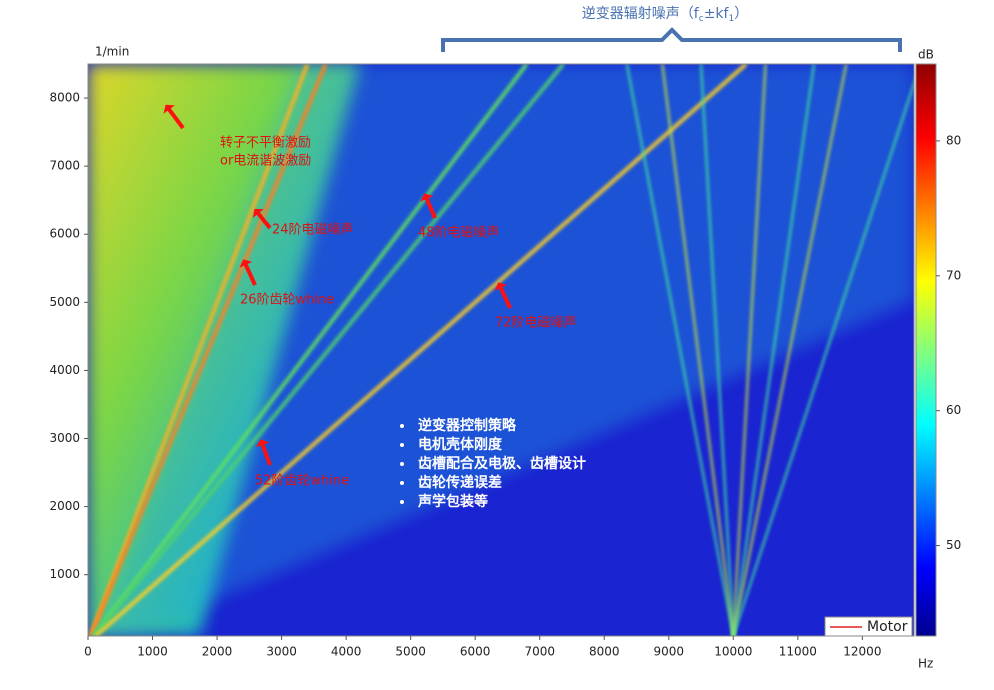  I want to click on y-tick-label: 5000, so click(64, 302).